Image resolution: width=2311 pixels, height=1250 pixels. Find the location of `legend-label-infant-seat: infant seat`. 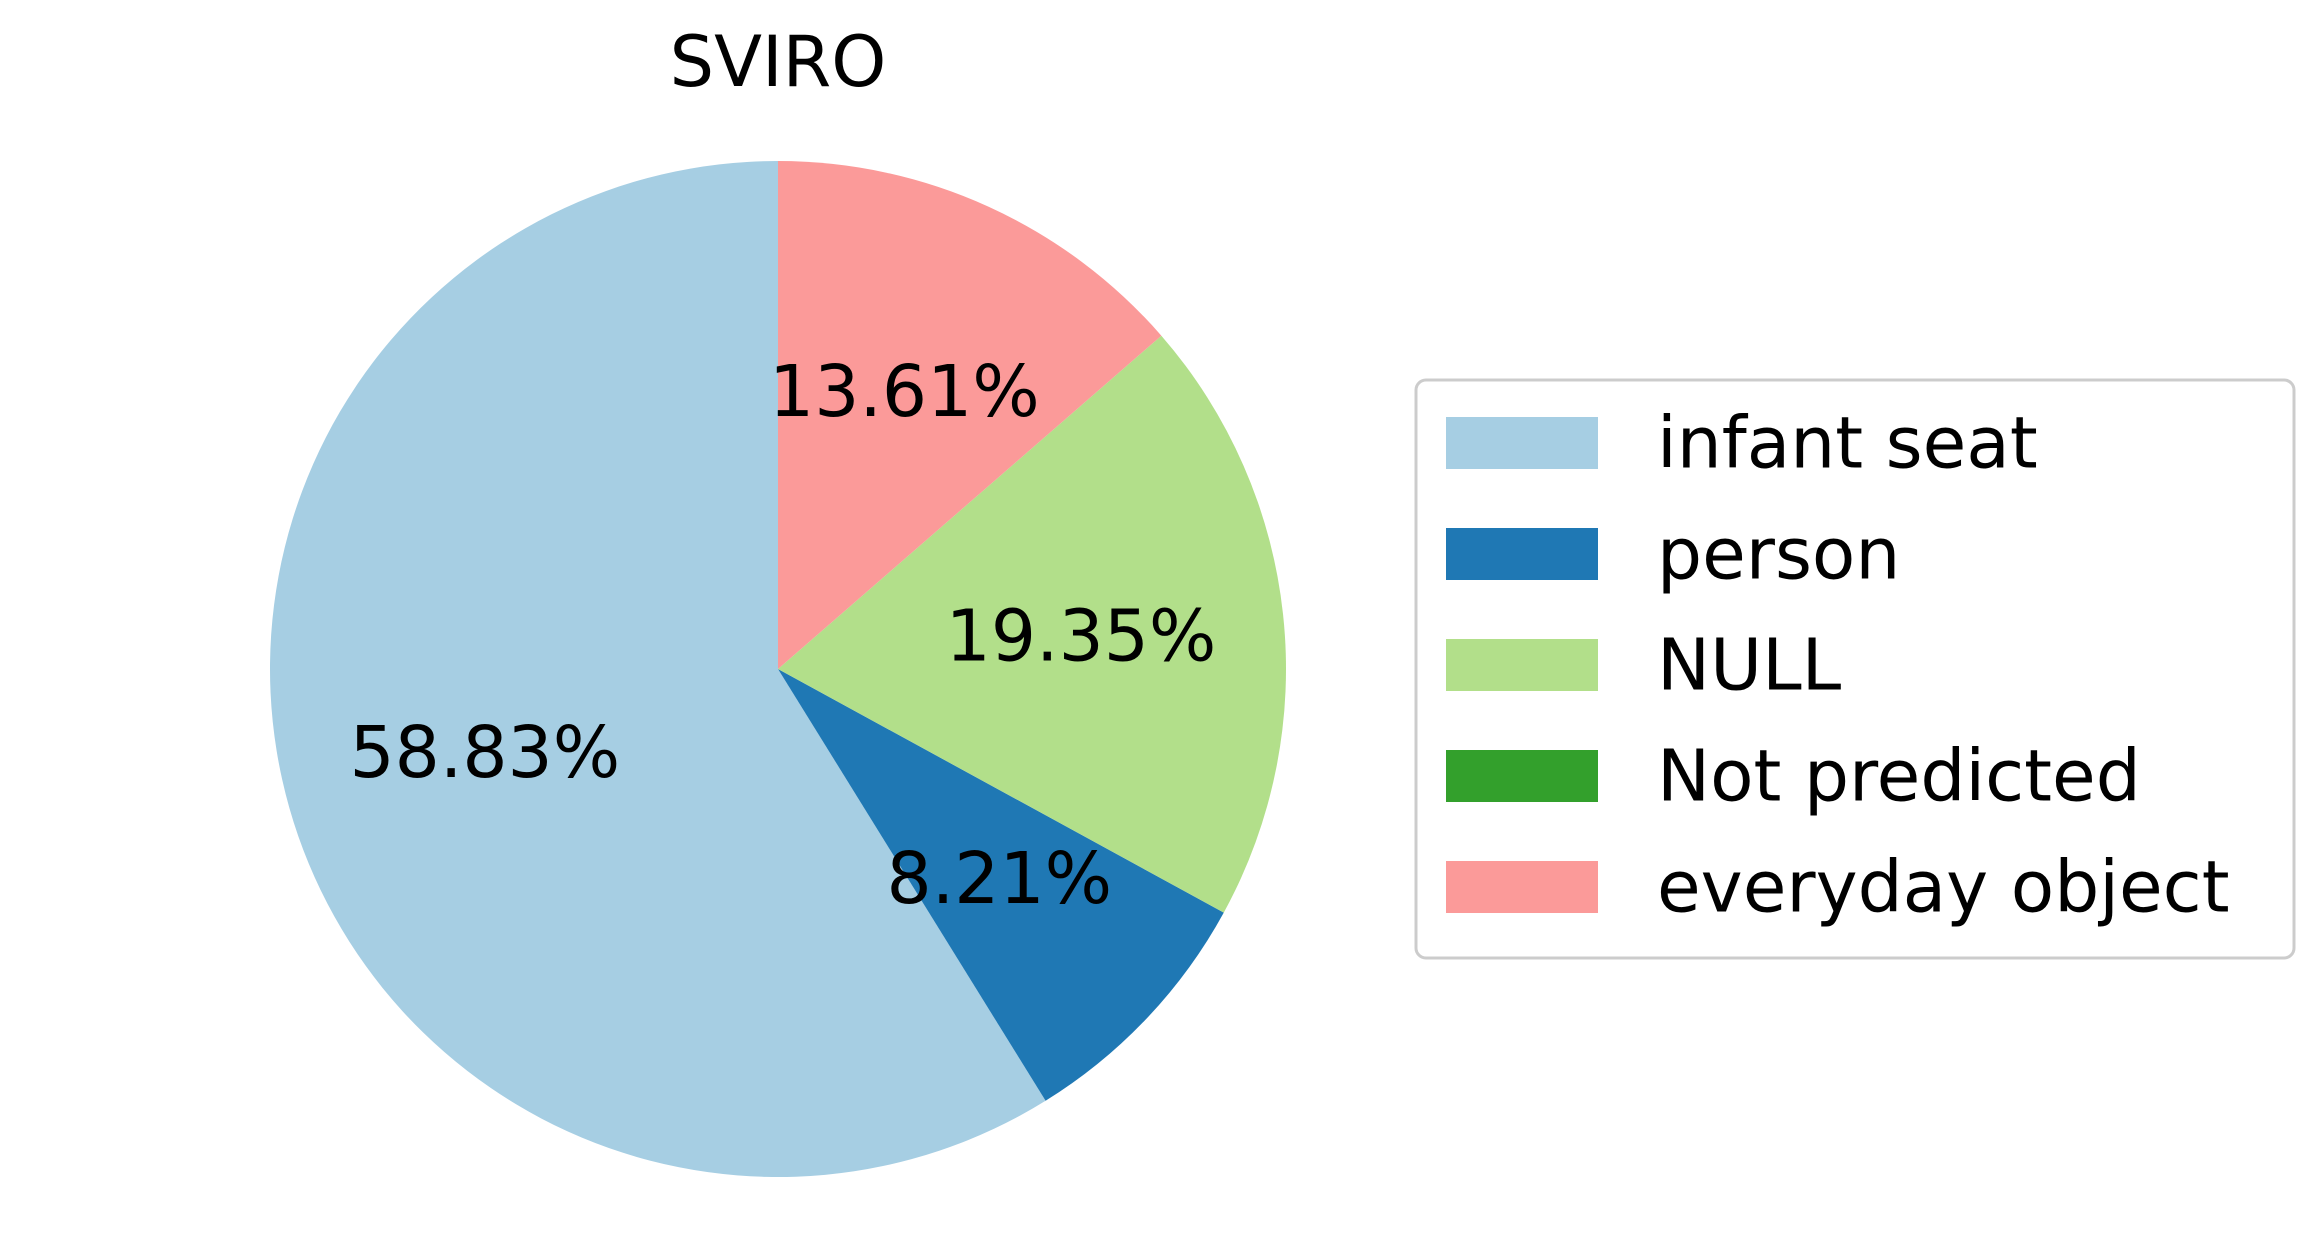

legend-label-infant-seat: infant seat is located at coordinates (1847, 443).